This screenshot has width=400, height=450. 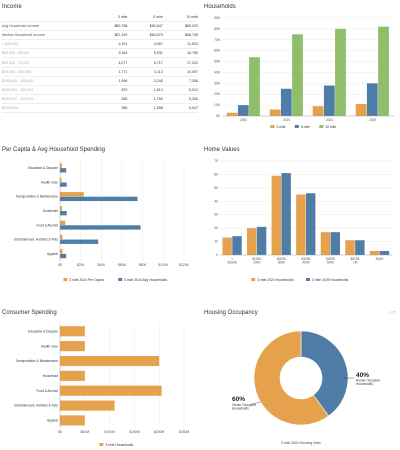 What do you see at coordinates (110, 108) in the screenshot?
I see `income-cell: 955` at bounding box center [110, 108].